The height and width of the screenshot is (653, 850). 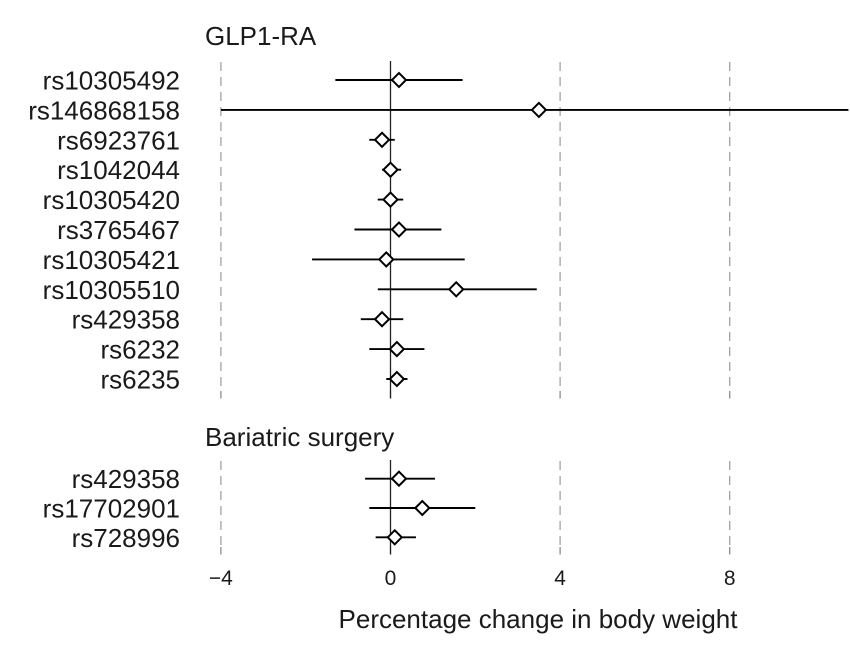 What do you see at coordinates (111, 200) in the screenshot?
I see `row-label-rs10305420: rs10305420` at bounding box center [111, 200].